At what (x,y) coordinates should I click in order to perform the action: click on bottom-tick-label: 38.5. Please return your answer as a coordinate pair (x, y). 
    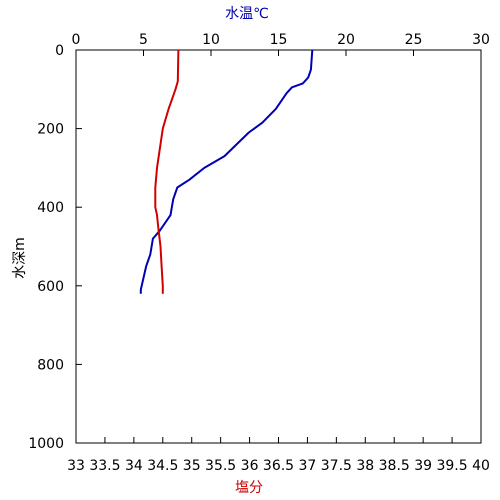
    Looking at the image, I should click on (394, 466).